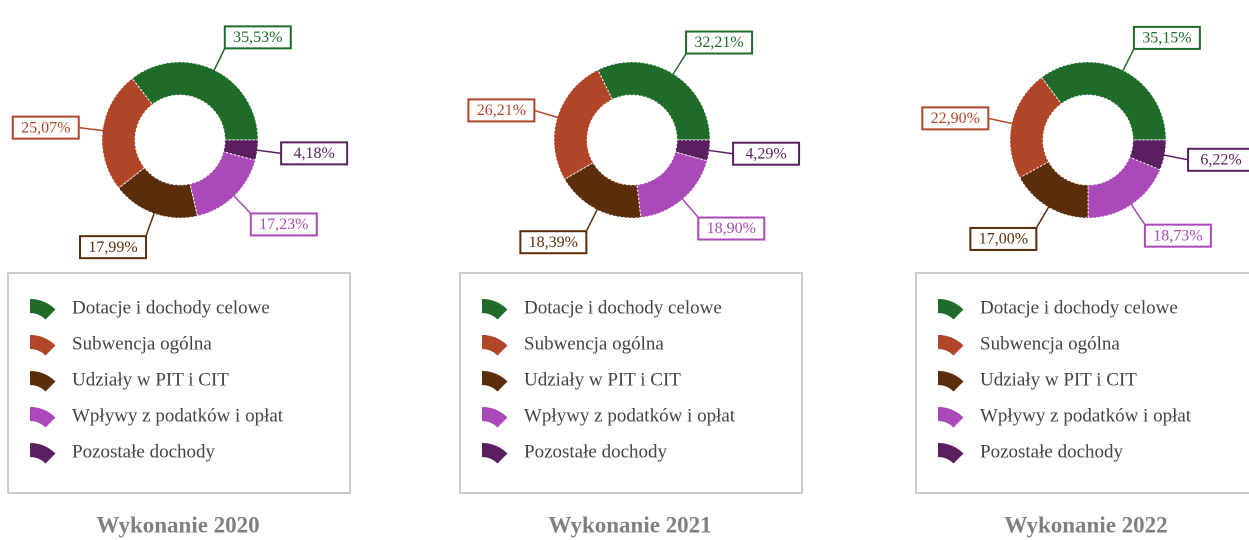  I want to click on value-label: 17,99%, so click(112, 247).